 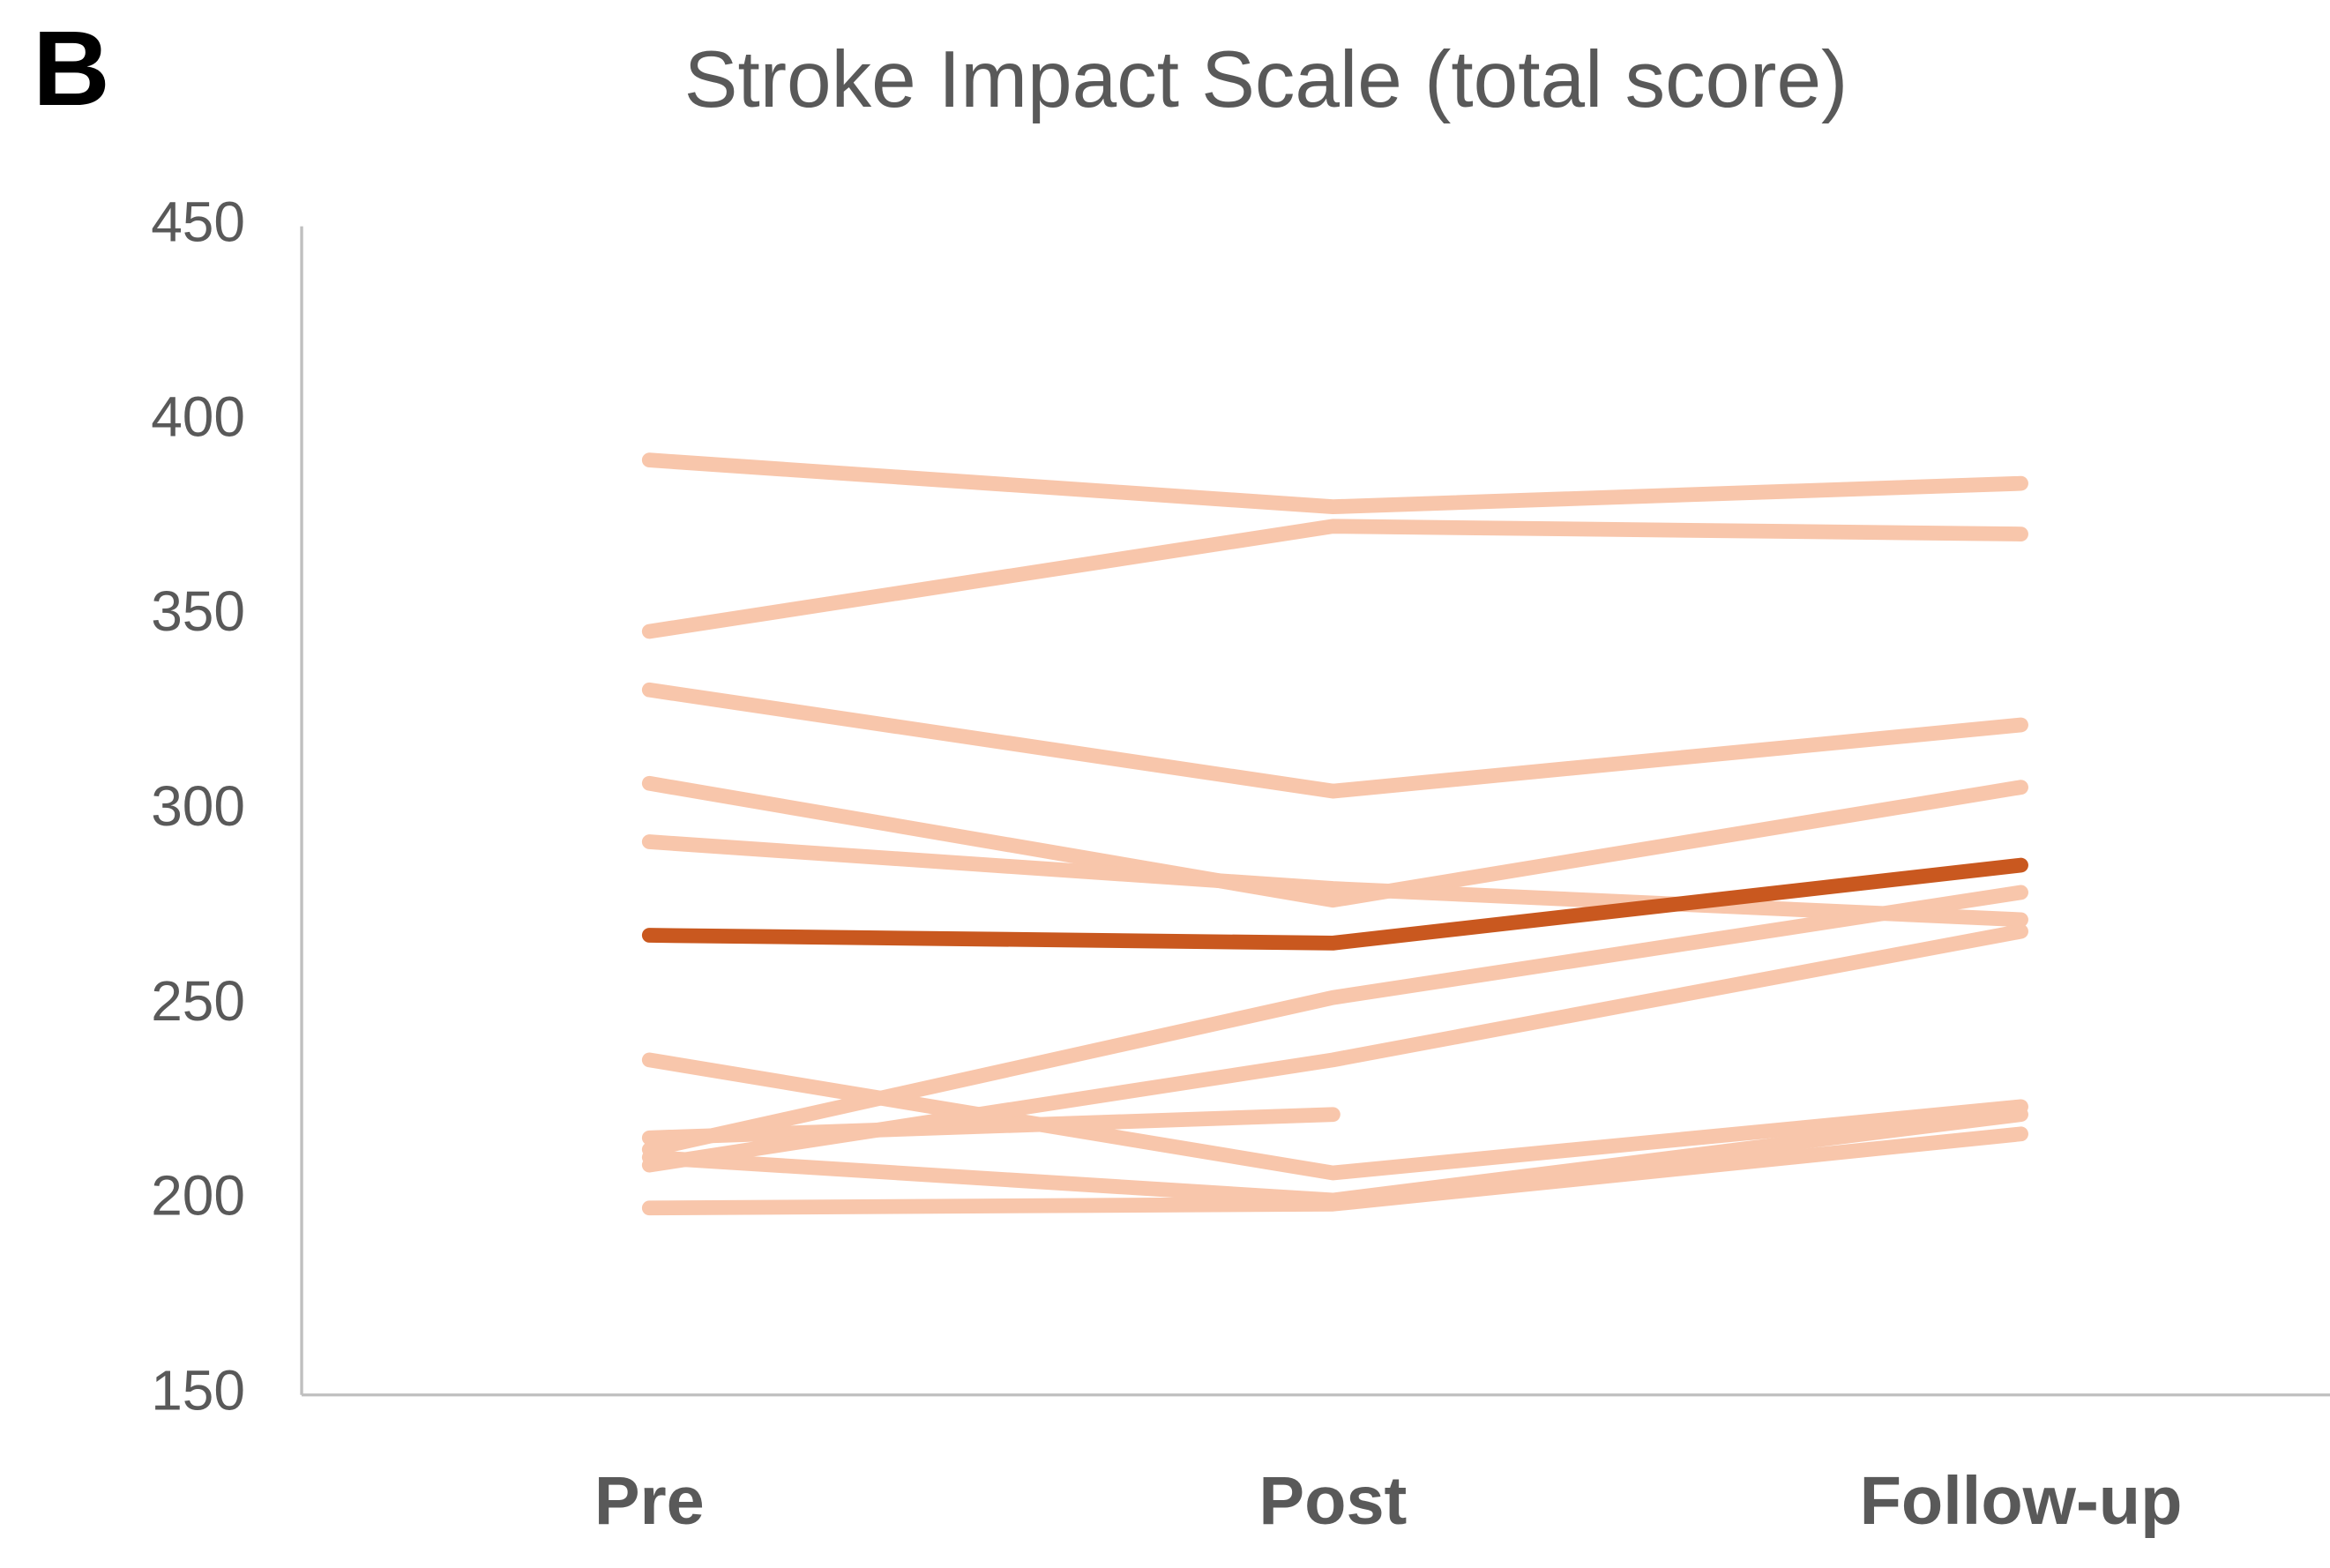 I want to click on y-tick-label: 450, so click(x=198, y=222).